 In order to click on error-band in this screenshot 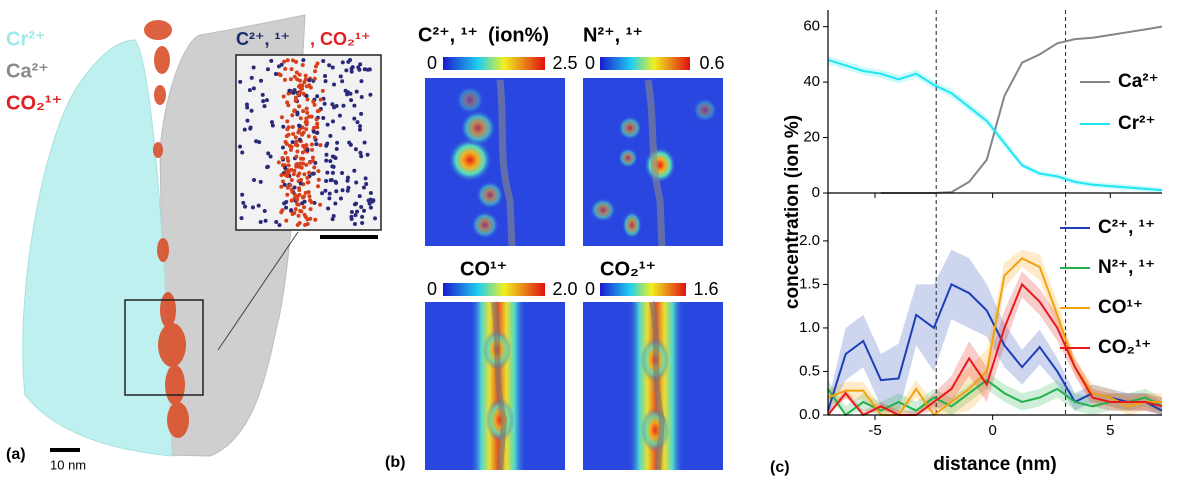, I will do `click(995, 124)`.